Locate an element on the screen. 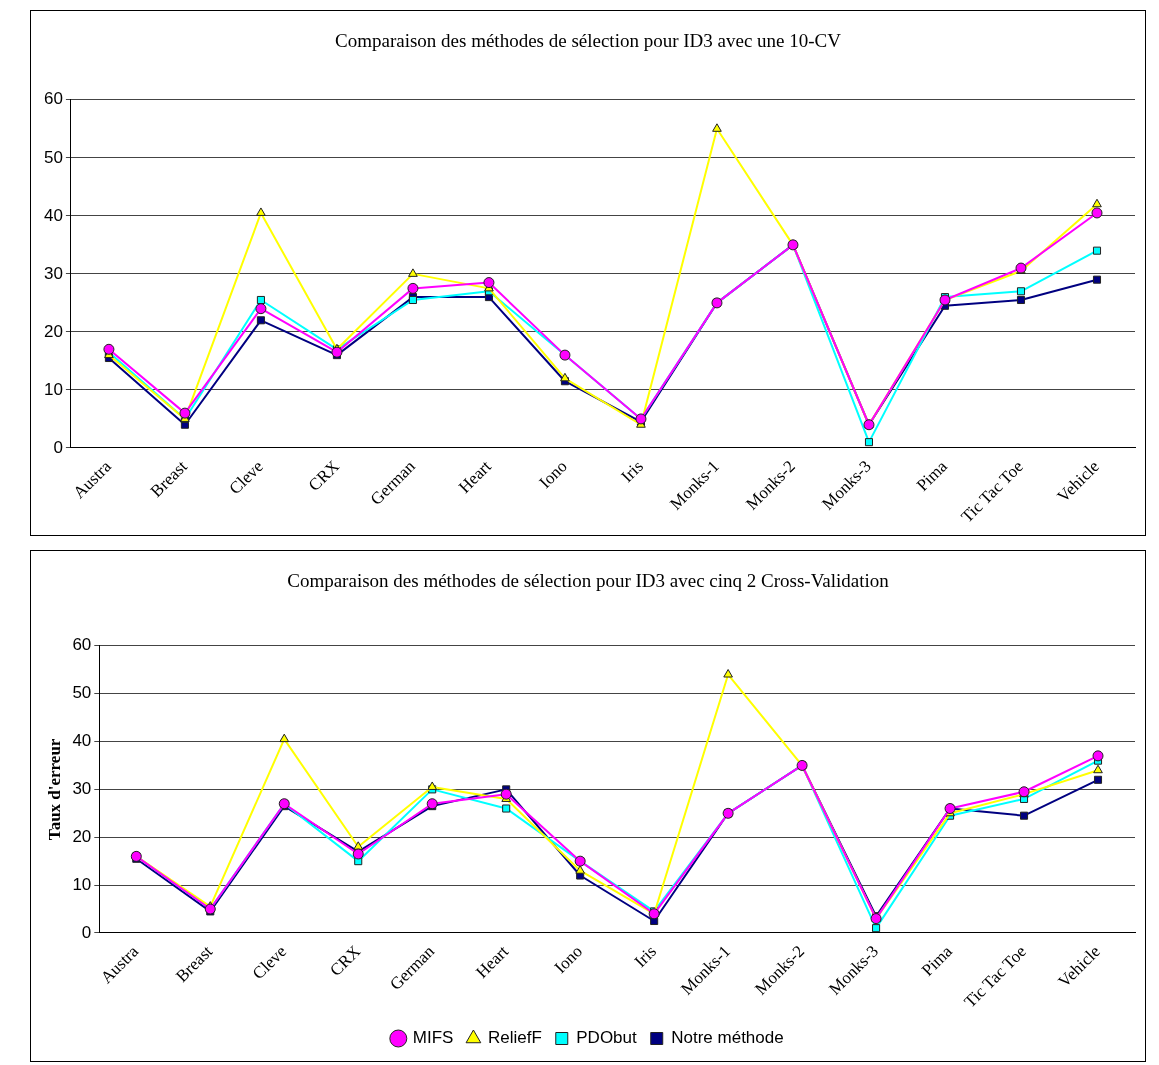 The height and width of the screenshot is (1065, 1159). legend-label: PDObut is located at coordinates (607, 1038).